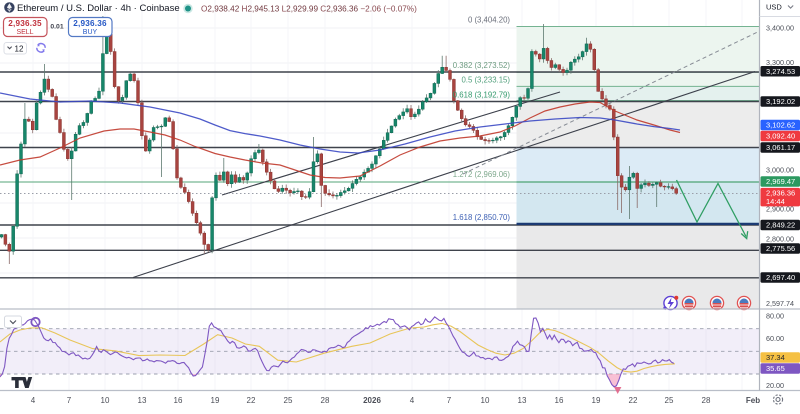  What do you see at coordinates (775, 368) in the screenshot?
I see `svg-text: 35.65` at bounding box center [775, 368].